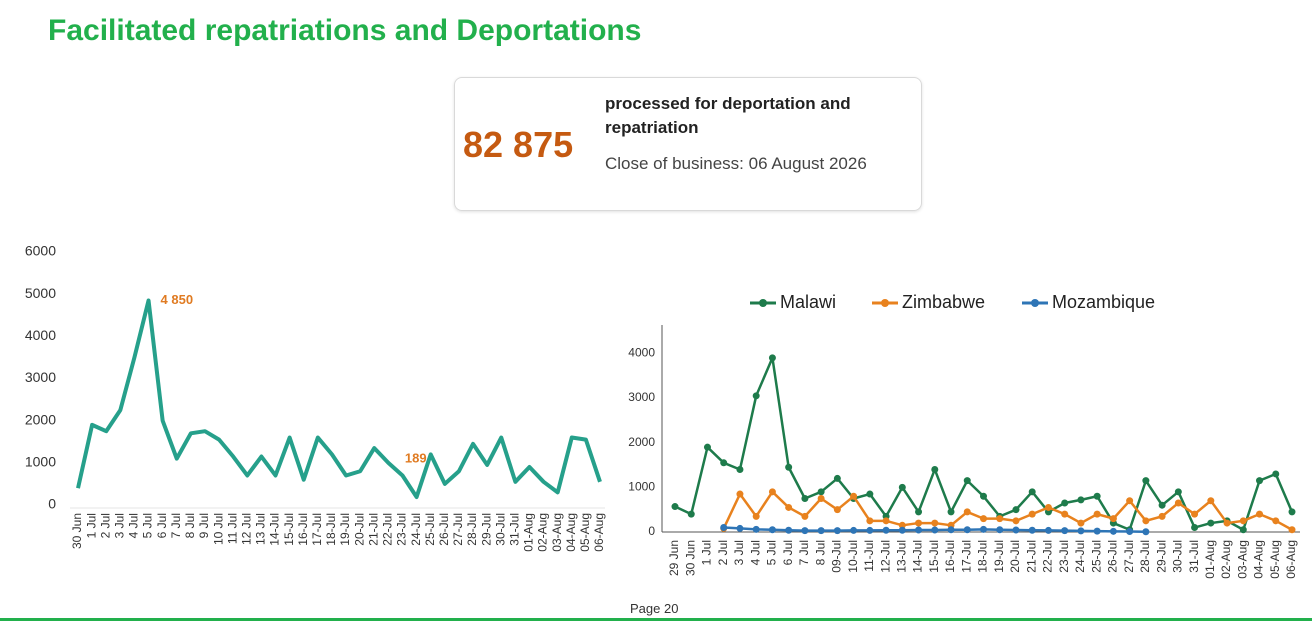  Describe the element at coordinates (275, 529) in the screenshot. I see `x-tick-label: 14-Jul` at that location.